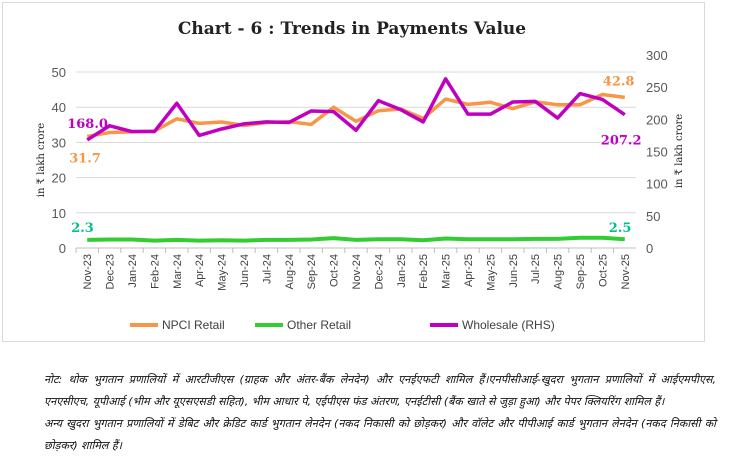  What do you see at coordinates (619, 81) in the screenshot?
I see `data-label-last: 42.8` at bounding box center [619, 81].